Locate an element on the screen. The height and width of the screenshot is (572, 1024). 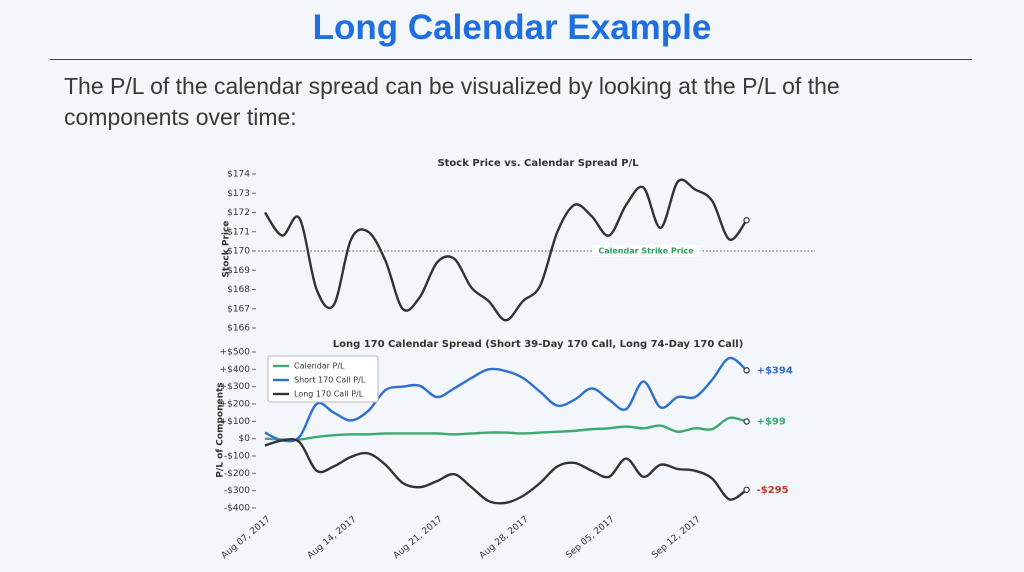
y-tick-label: -$400 is located at coordinates (237, 508).